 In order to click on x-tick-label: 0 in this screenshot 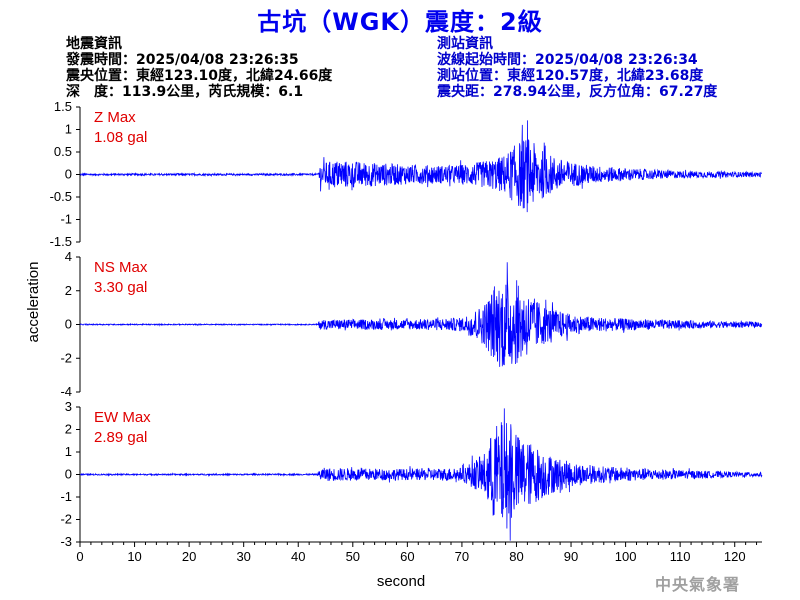, I will do `click(79, 556)`.